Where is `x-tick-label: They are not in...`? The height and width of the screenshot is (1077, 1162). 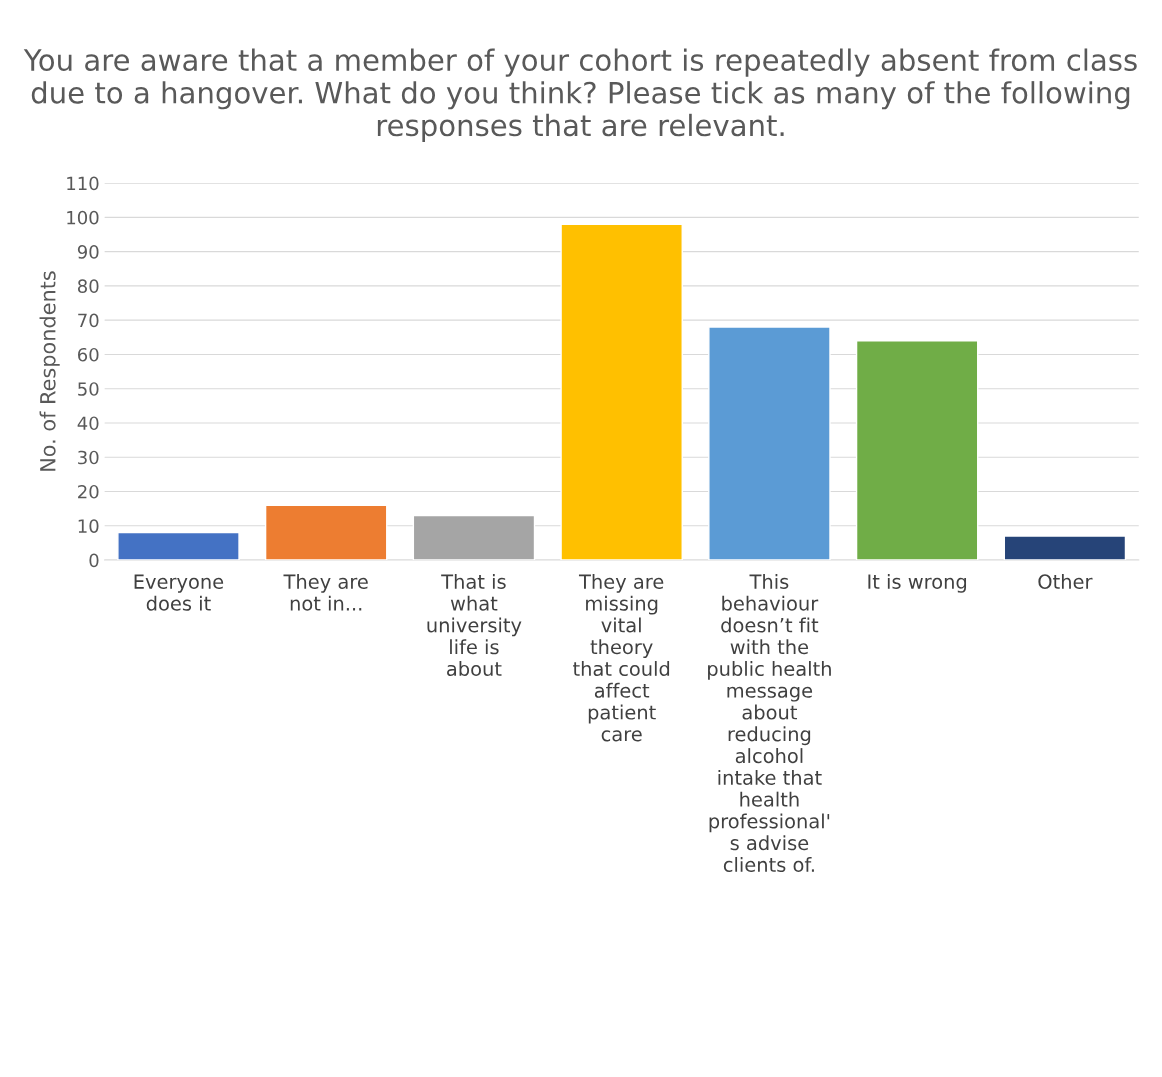
x-tick-label: They are not in... is located at coordinates (325, 592).